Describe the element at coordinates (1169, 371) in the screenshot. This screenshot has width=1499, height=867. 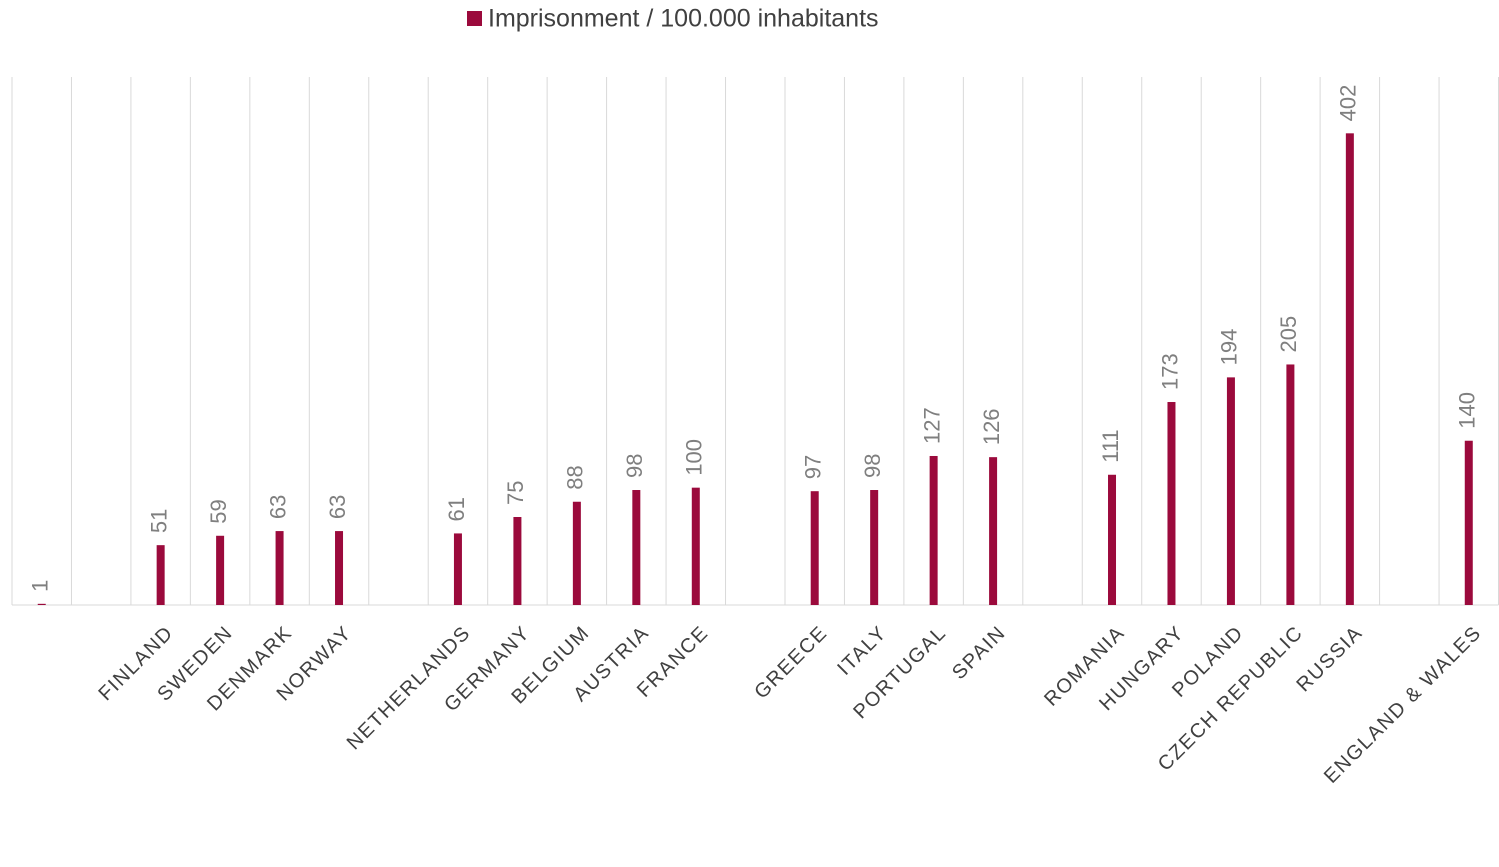
I see `data-label: 173` at that location.